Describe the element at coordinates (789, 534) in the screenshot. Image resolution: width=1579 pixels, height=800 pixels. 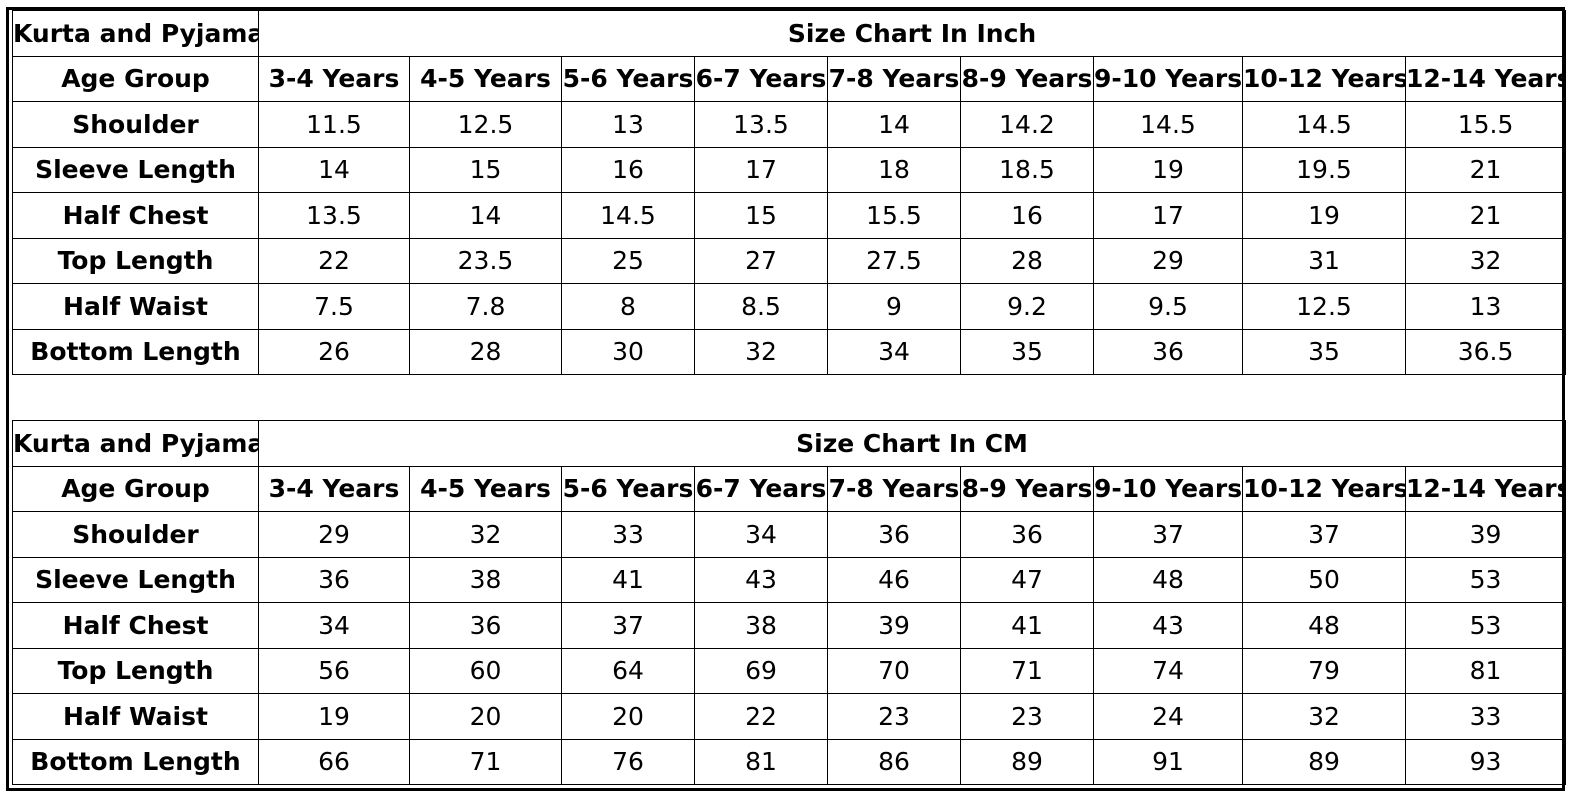
I see `measurement-row: Shoulder 29 32 33 34 36 36 37 37 39` at that location.